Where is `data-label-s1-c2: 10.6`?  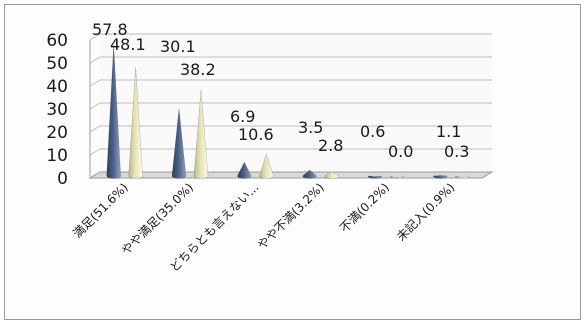 data-label-s1-c2: 10.6 is located at coordinates (256, 134).